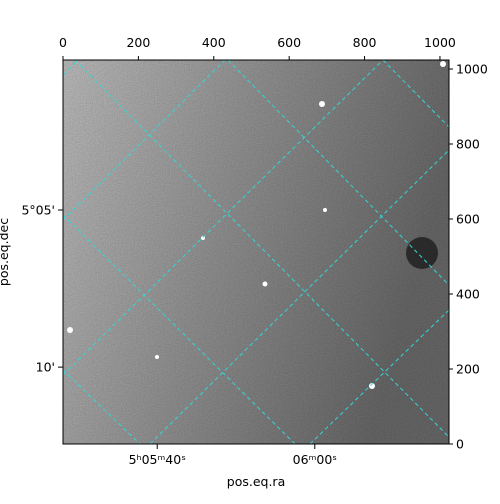 The width and height of the screenshot is (500, 504). Describe the element at coordinates (472, 69) in the screenshot. I see `y-tick-label: 1000` at that location.